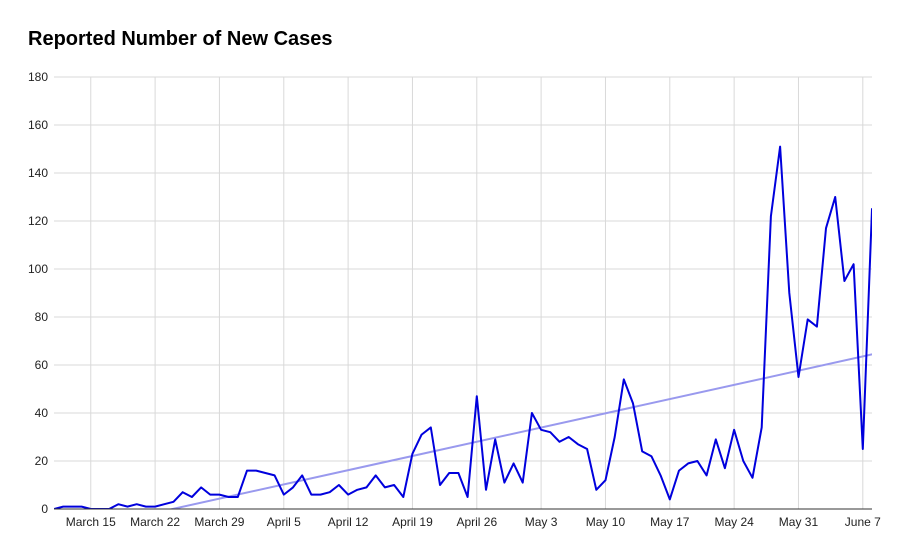 The width and height of the screenshot is (899, 556). I want to click on y-tick-label: 20, so click(42, 461).